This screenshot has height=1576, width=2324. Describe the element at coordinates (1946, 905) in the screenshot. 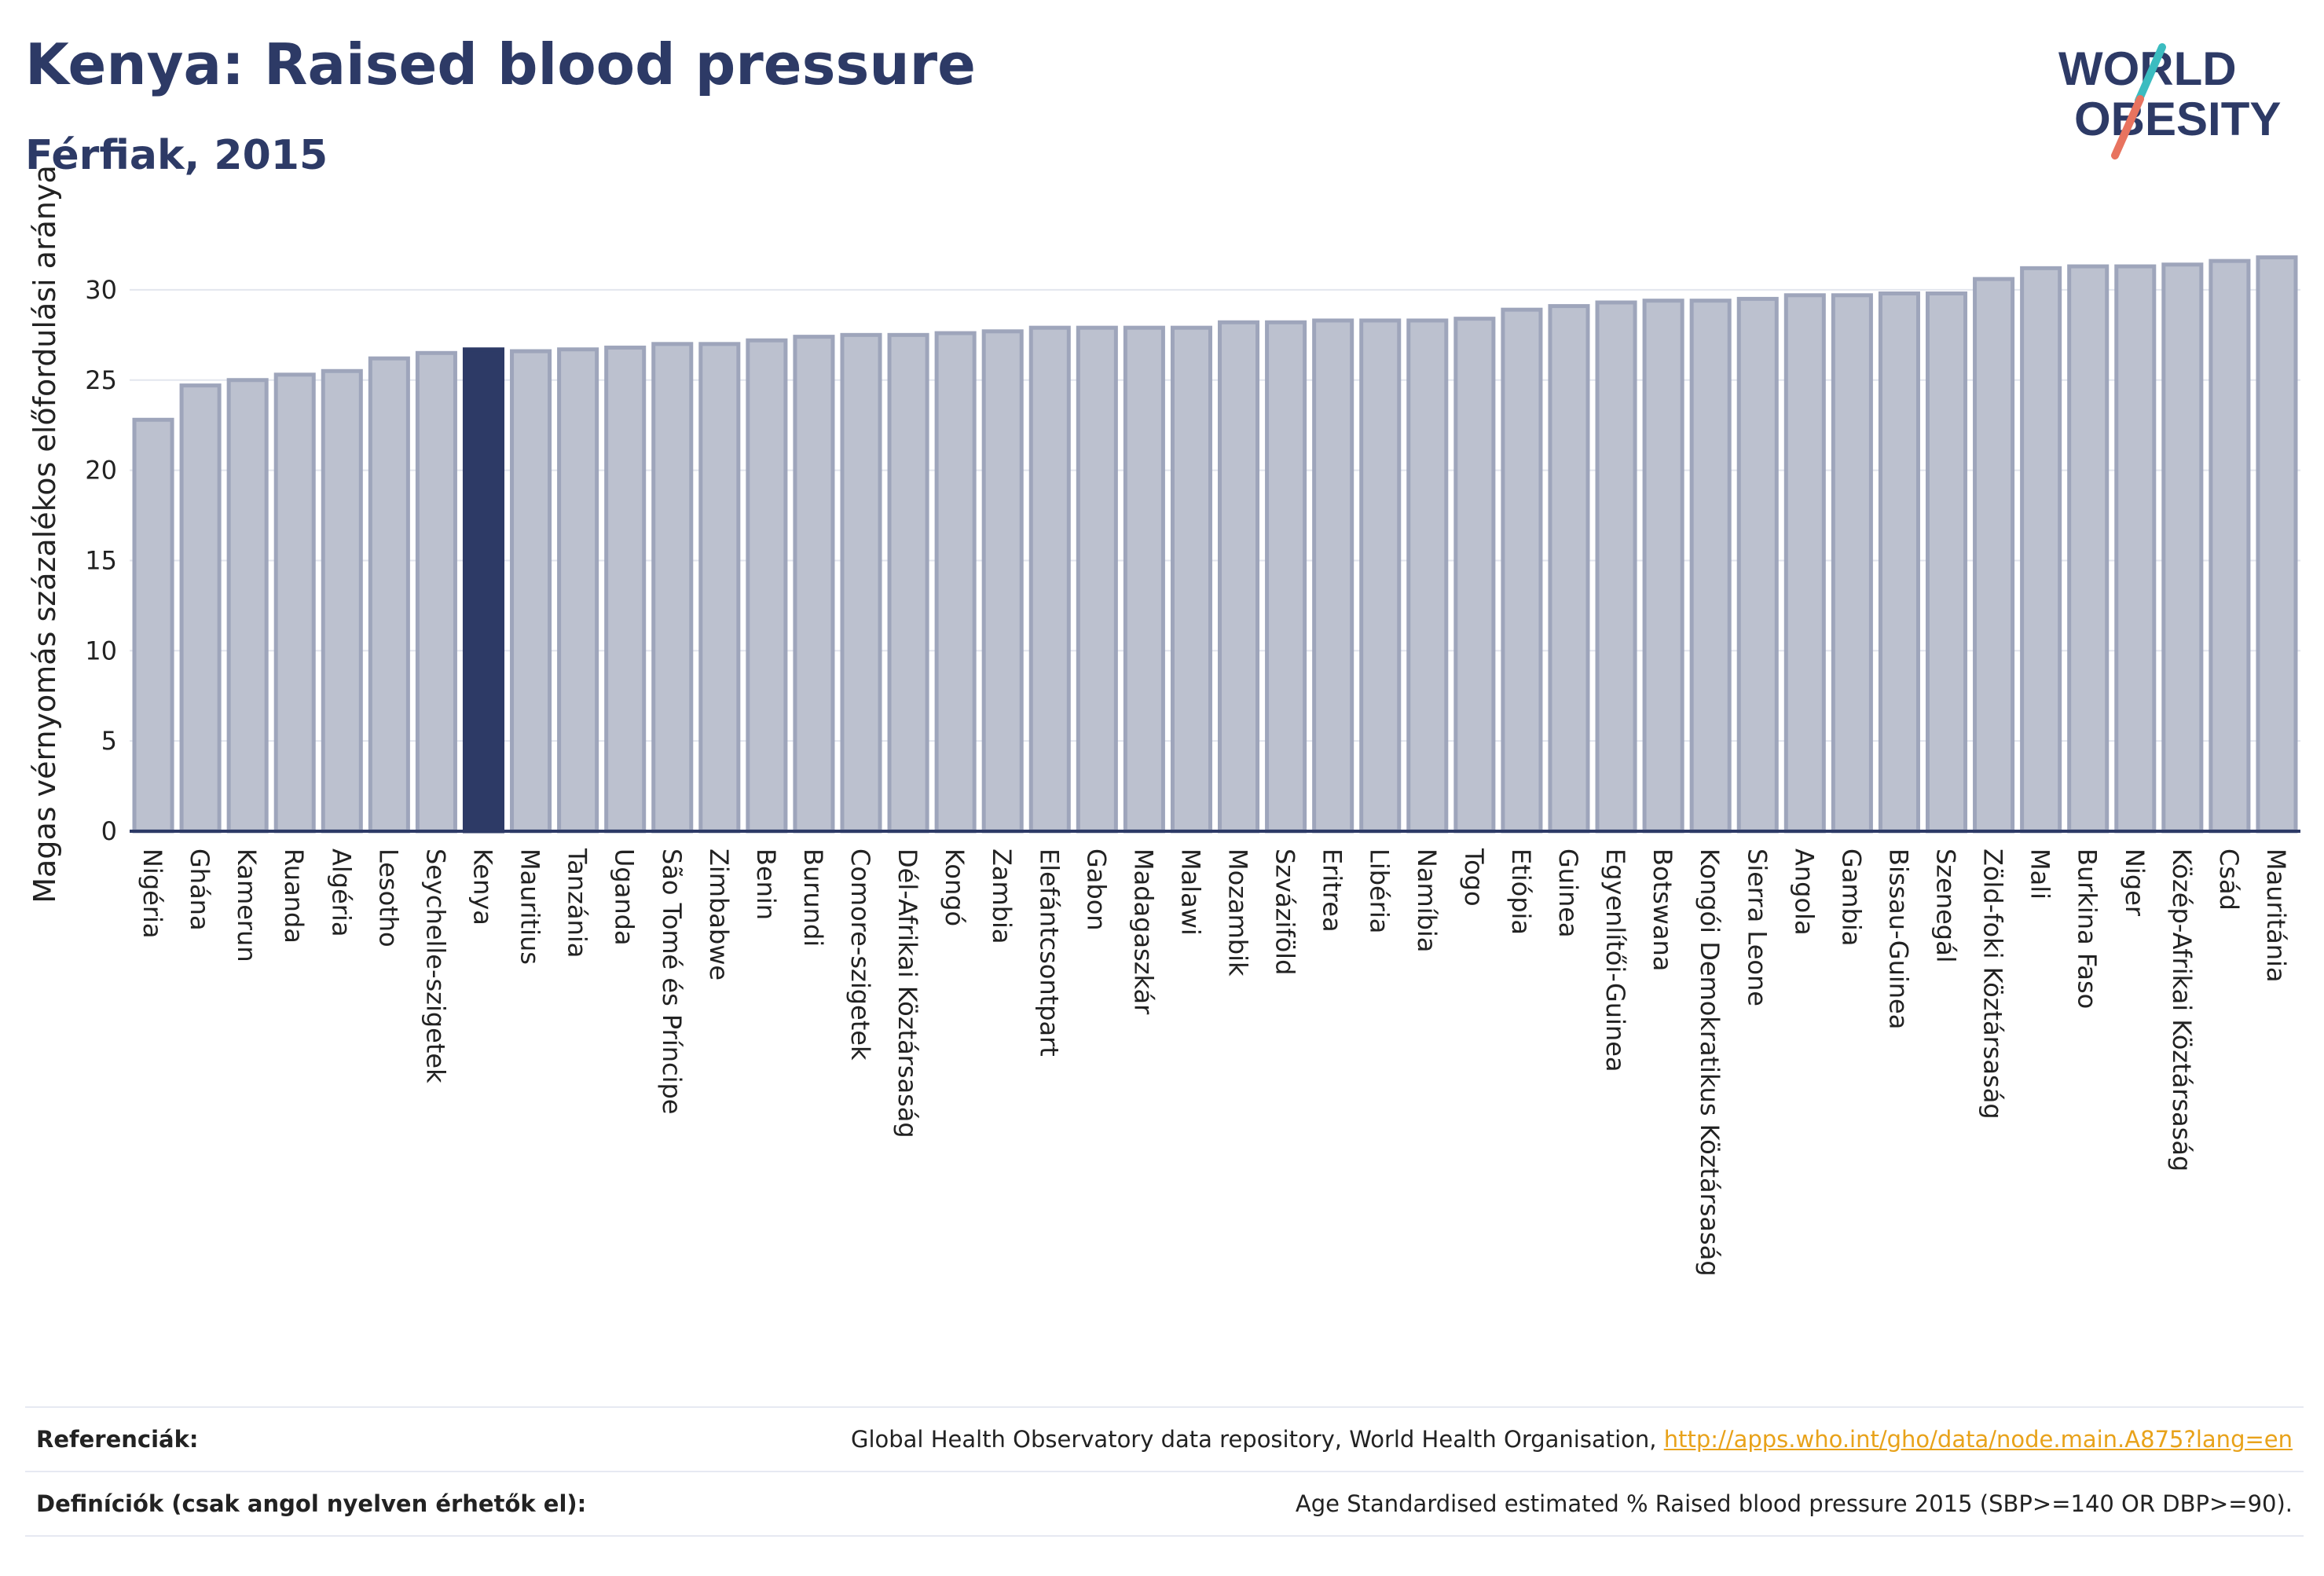

I see `x-tick-label: Szenegál` at that location.